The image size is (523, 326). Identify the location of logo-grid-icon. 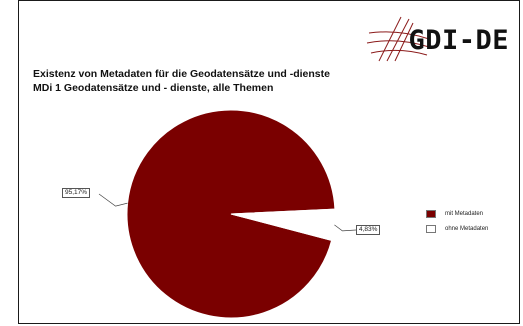
(398, 39).